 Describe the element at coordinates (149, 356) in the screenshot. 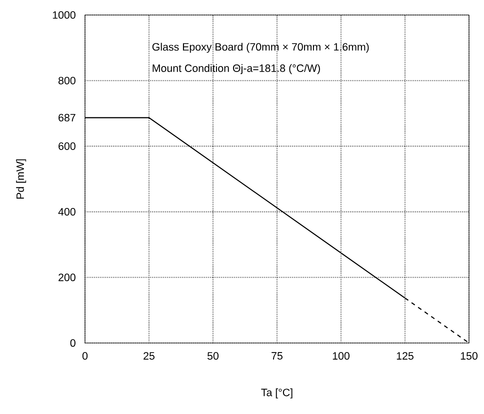

I see `x-tick-label: 25` at that location.